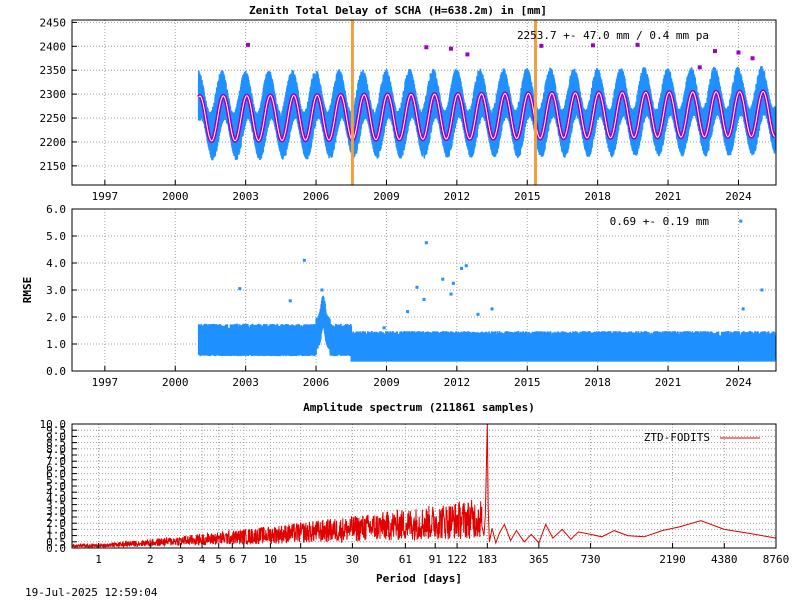 Image resolution: width=800 pixels, height=600 pixels. I want to click on ztd-xtick-label: 2000, so click(175, 196).